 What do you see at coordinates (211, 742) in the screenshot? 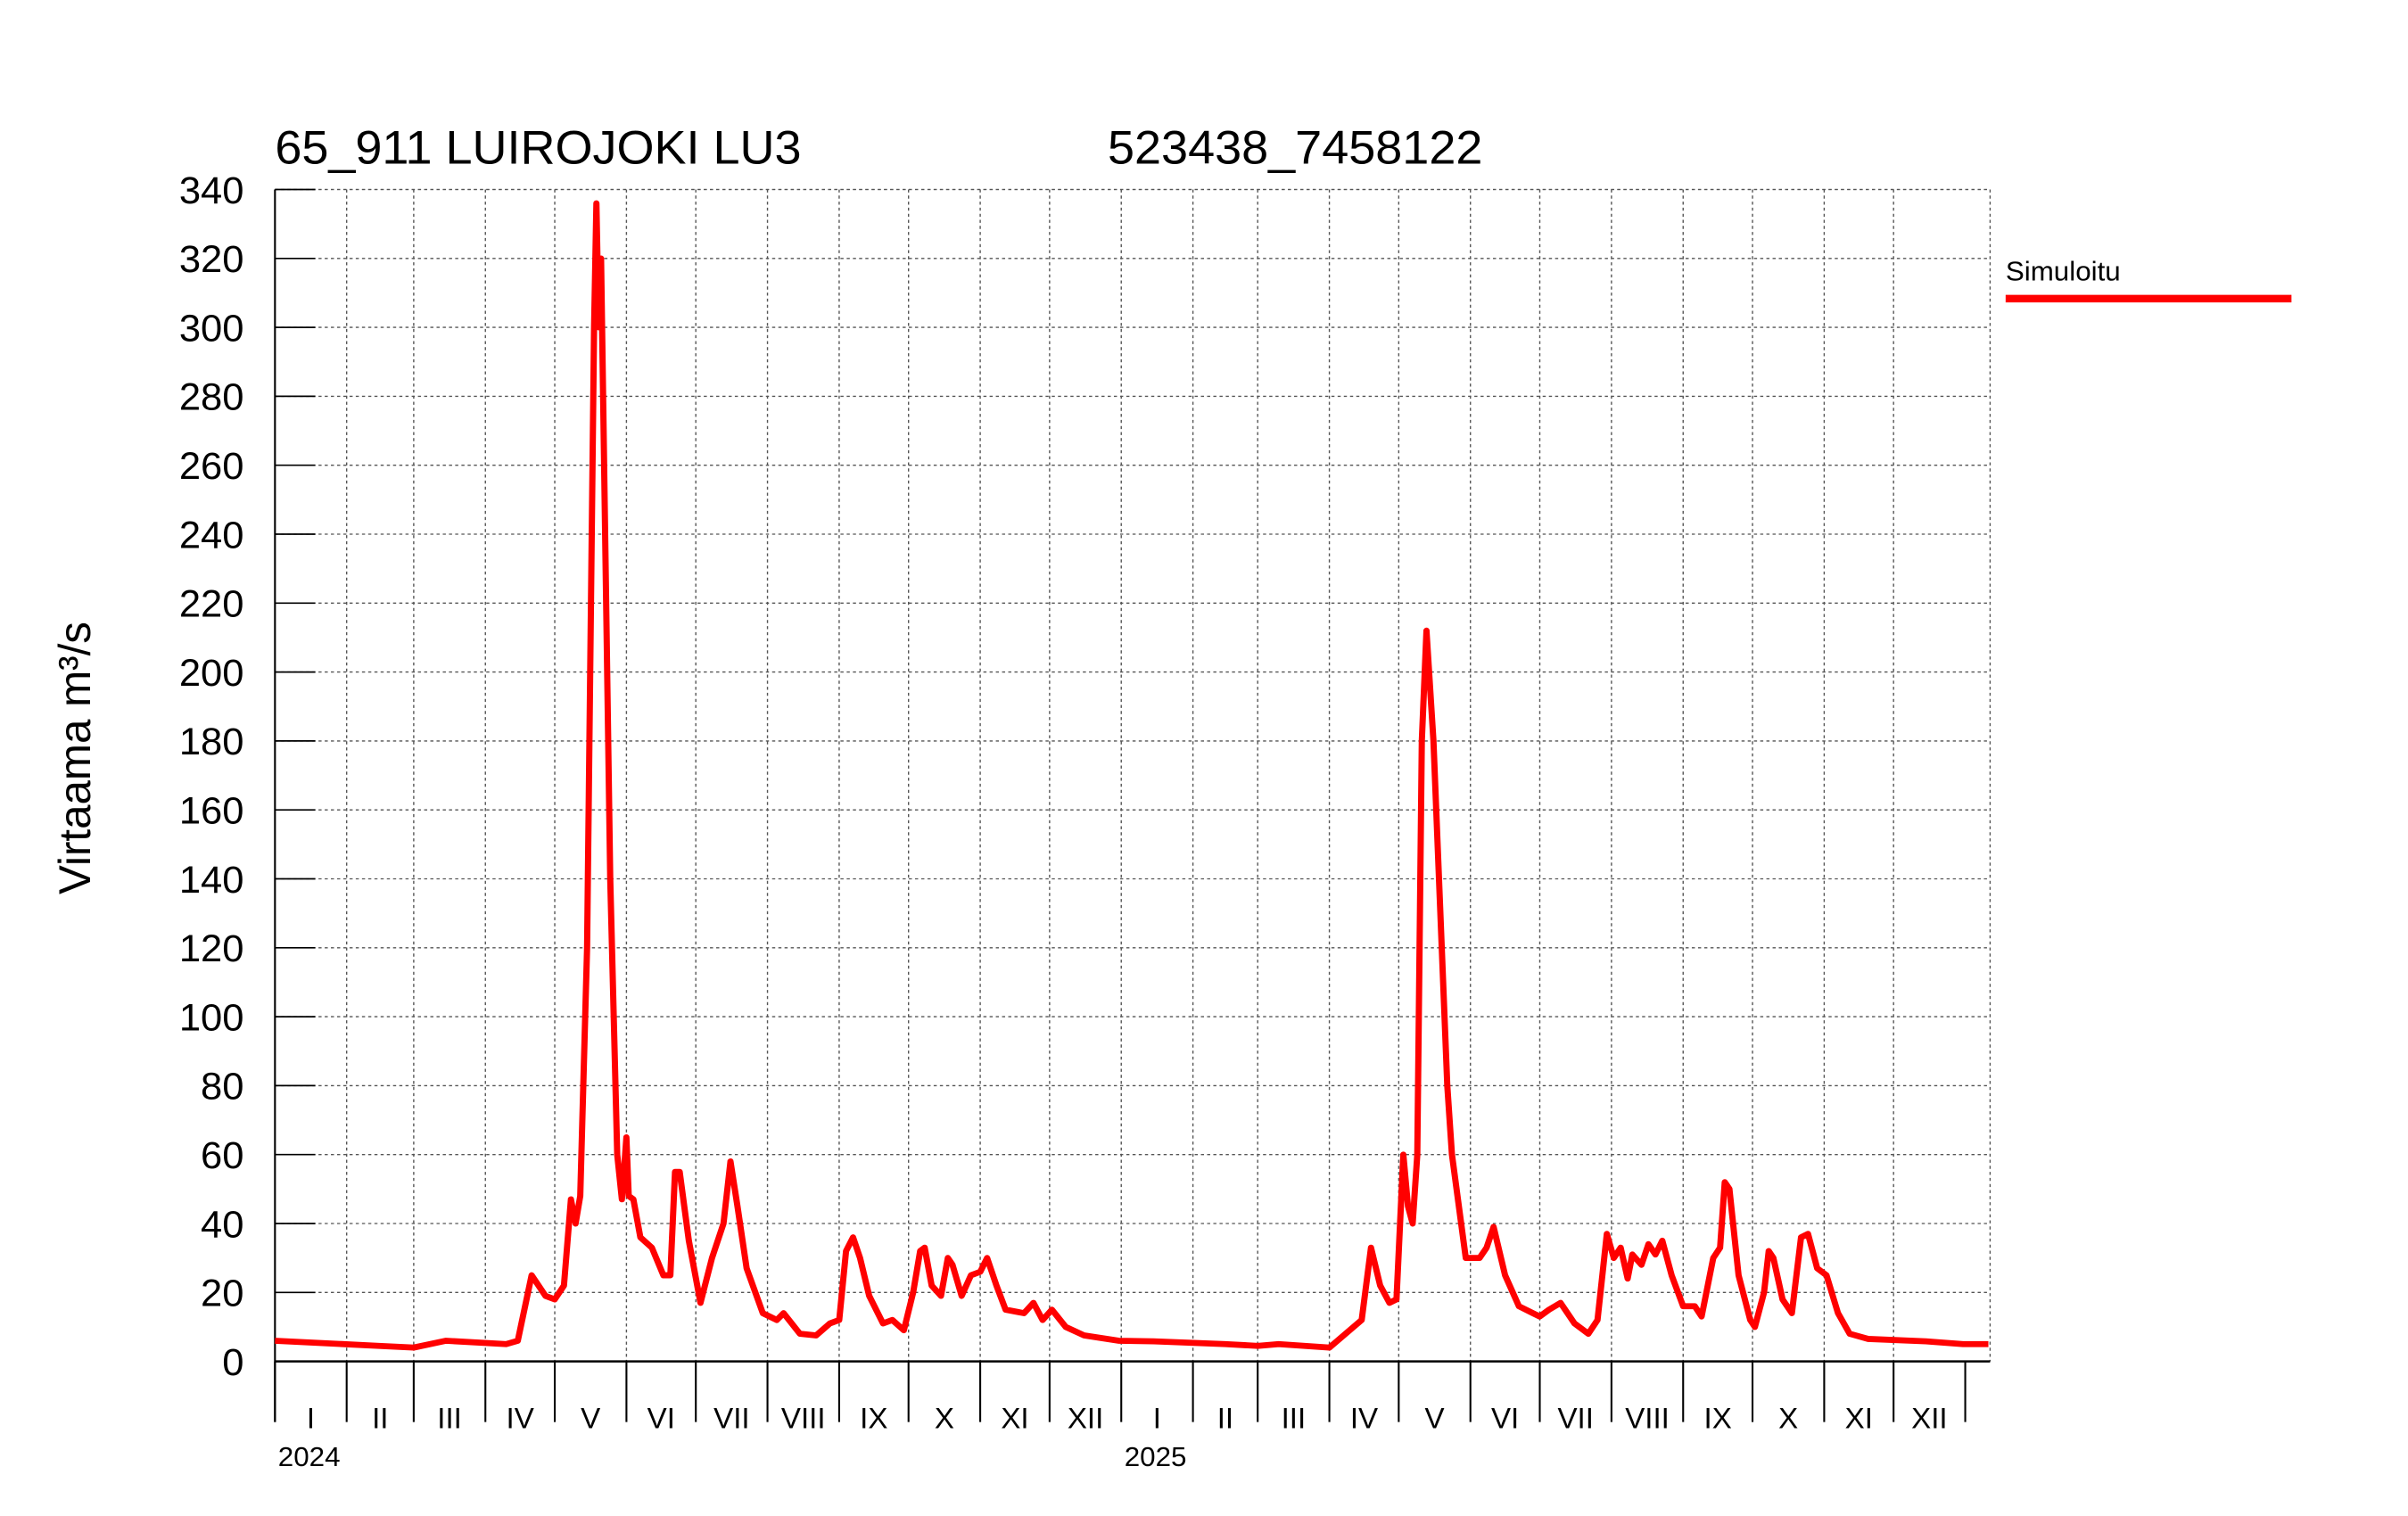
I see `y-tick-label: 180` at bounding box center [211, 742].